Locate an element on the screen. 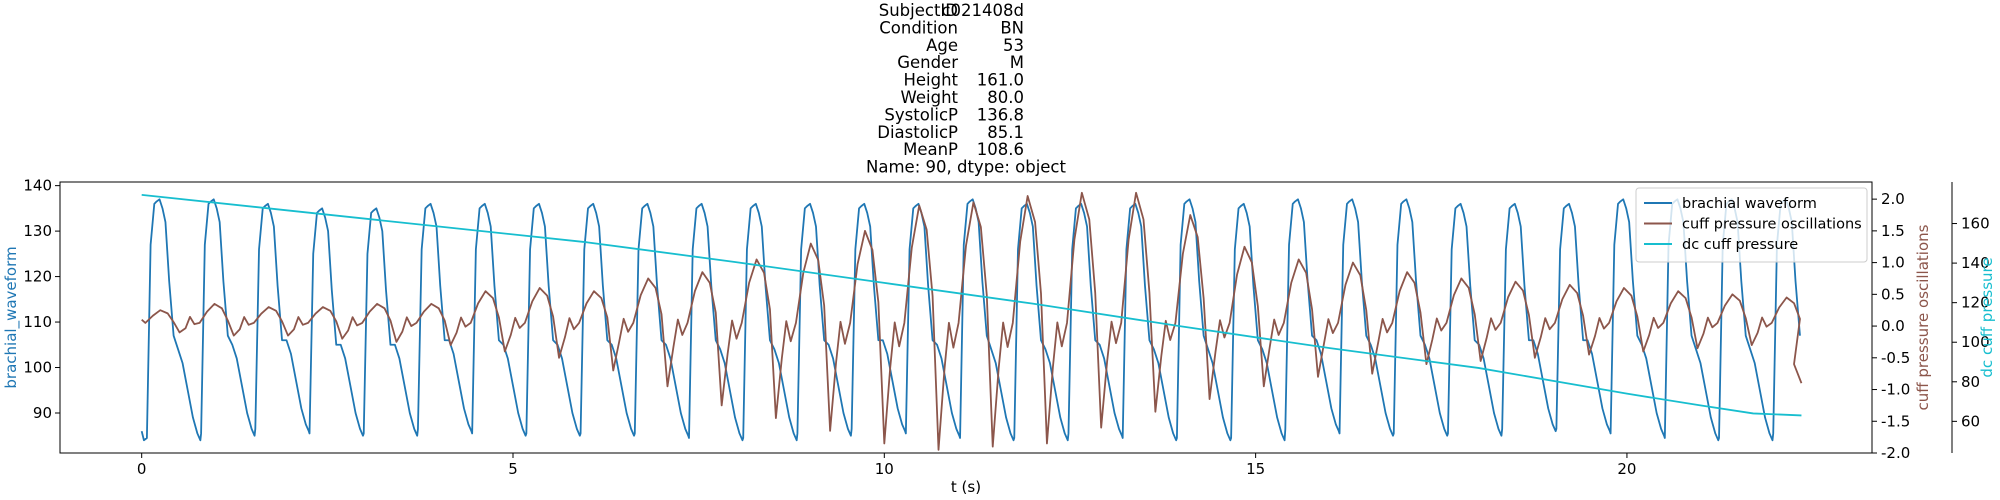  title-key-systolicp: SystolicP is located at coordinates (921, 114).